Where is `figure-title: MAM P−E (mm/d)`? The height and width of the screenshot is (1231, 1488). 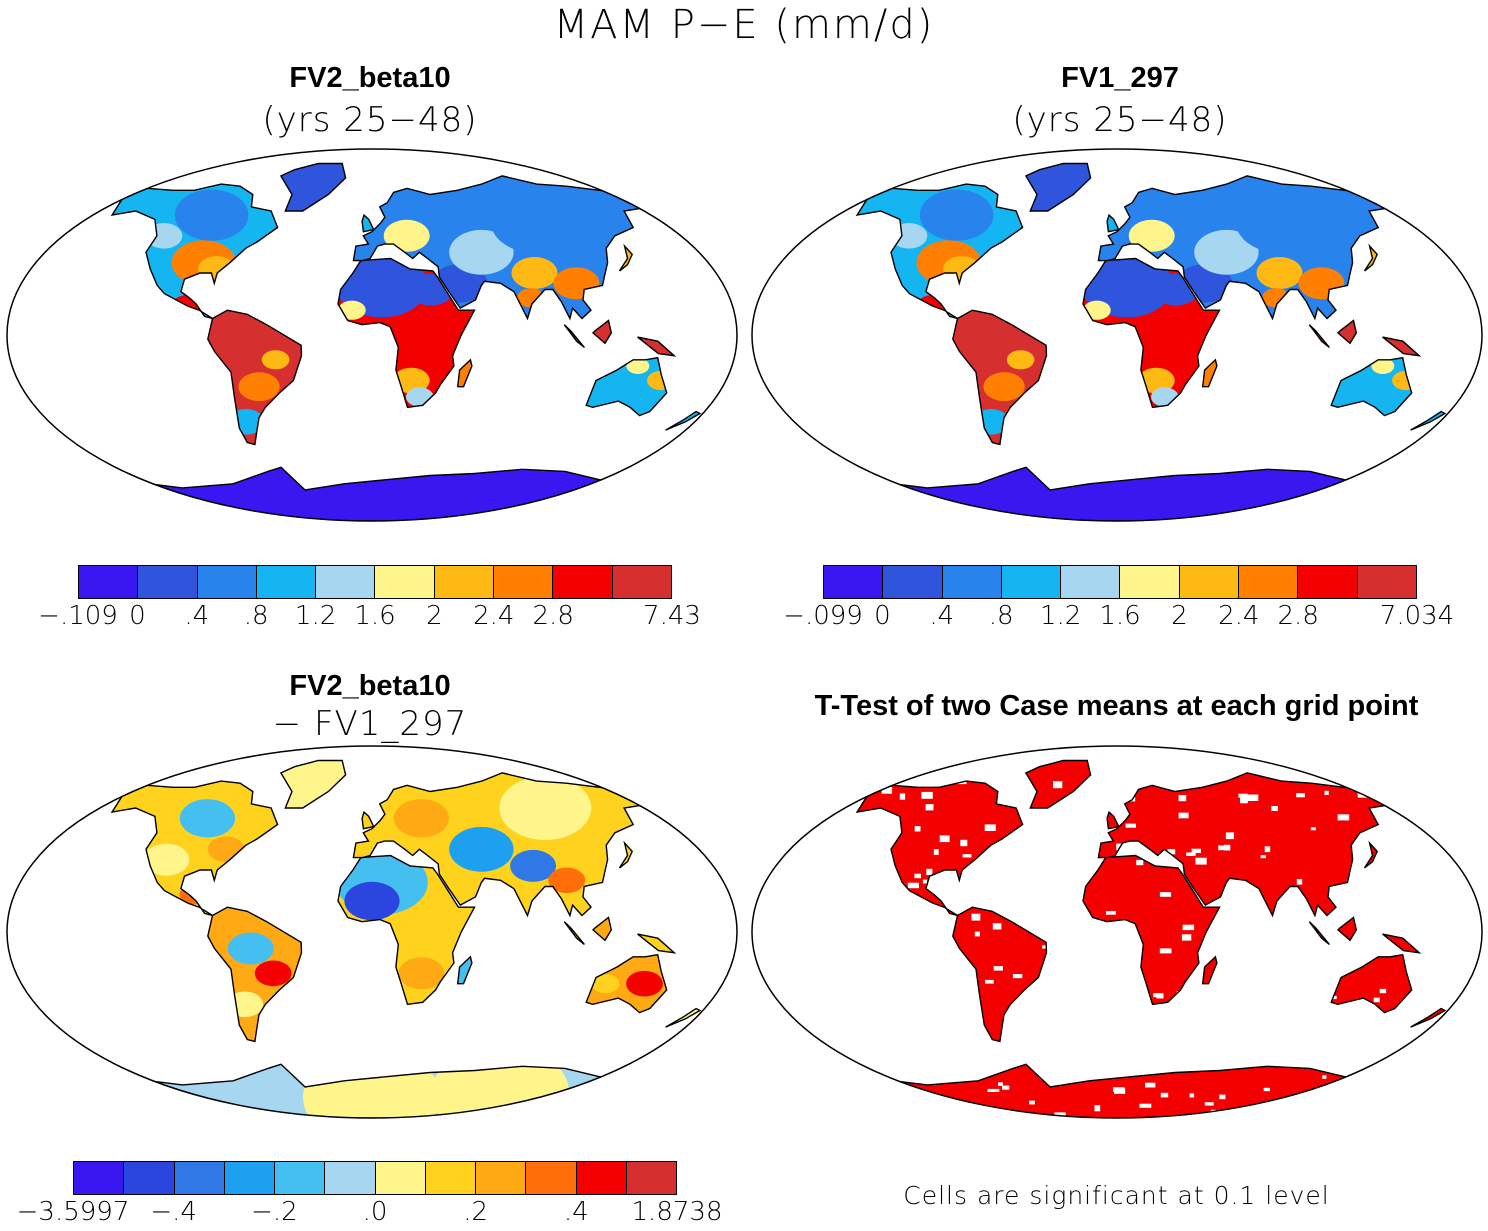 figure-title: MAM P−E (mm/d) is located at coordinates (744, 25).